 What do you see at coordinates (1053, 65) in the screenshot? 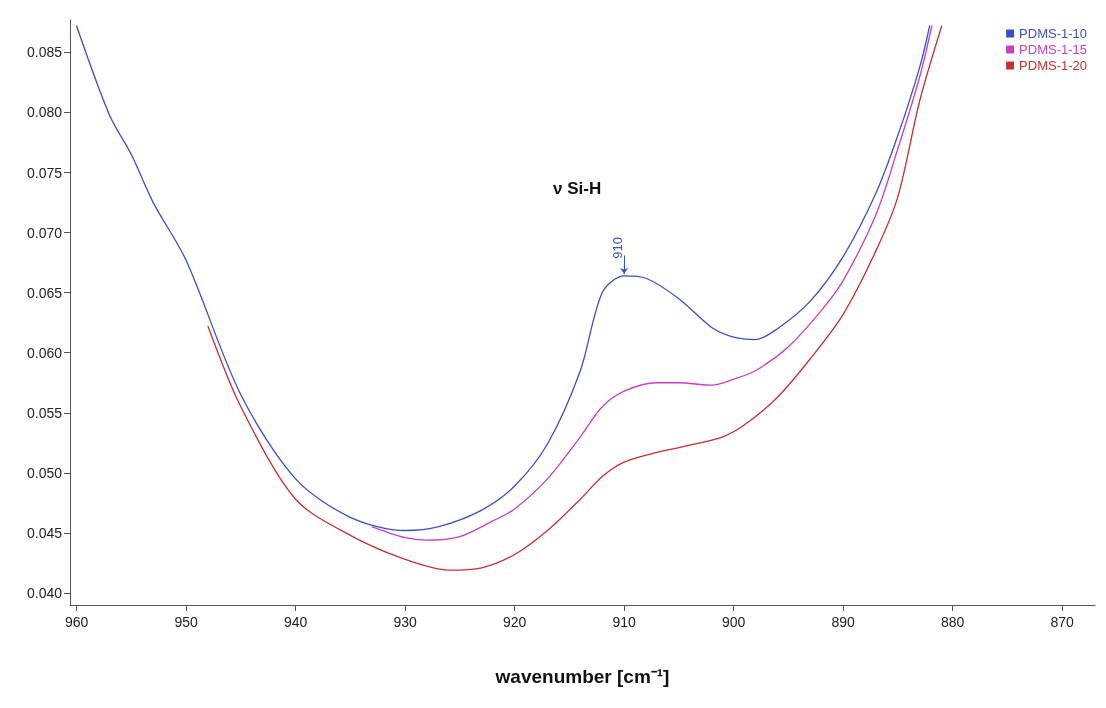
I see `legend-label: PDMS-1-20` at bounding box center [1053, 65].